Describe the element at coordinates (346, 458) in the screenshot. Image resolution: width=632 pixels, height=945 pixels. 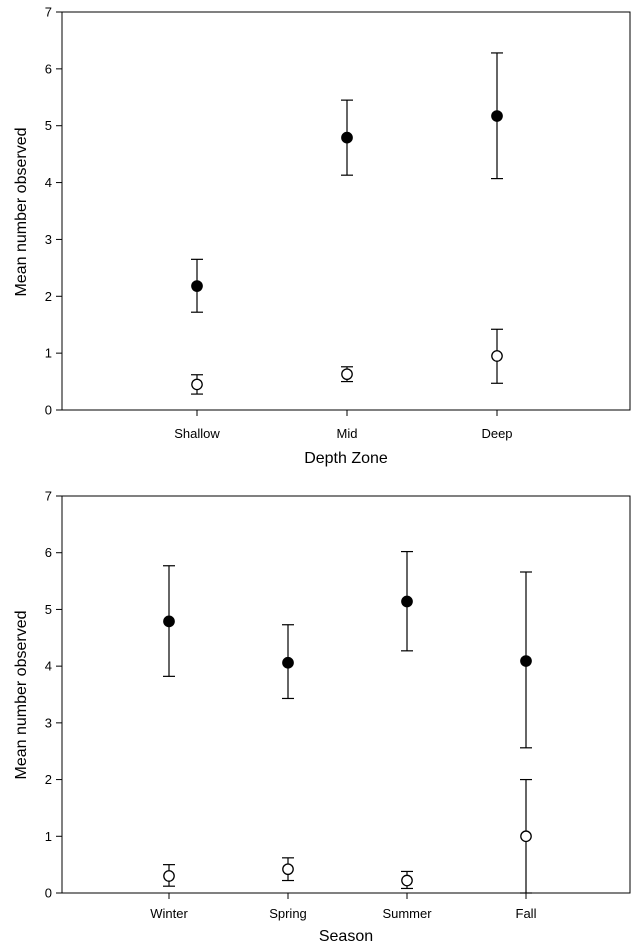
I see `x-axis-title: Depth Zone` at that location.